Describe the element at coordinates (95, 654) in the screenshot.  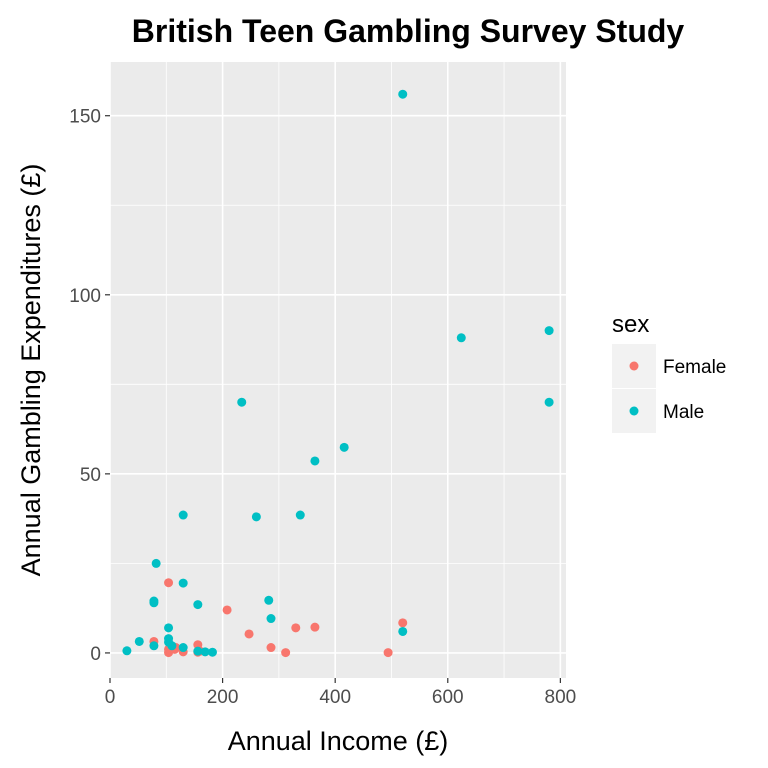
I see `y-tick-label: 0` at that location.